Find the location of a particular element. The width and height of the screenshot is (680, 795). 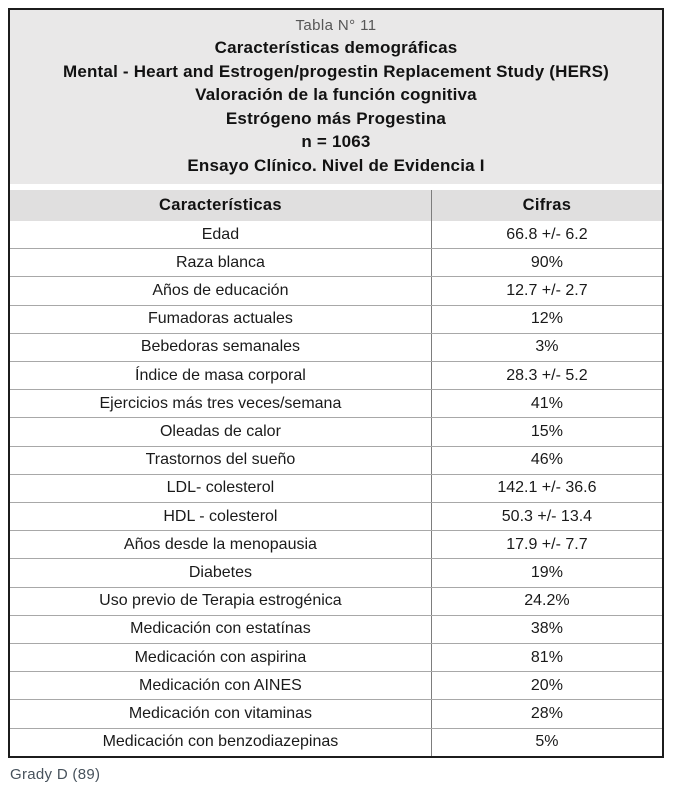

row-label: Fumadoras actuales is located at coordinates (221, 319).